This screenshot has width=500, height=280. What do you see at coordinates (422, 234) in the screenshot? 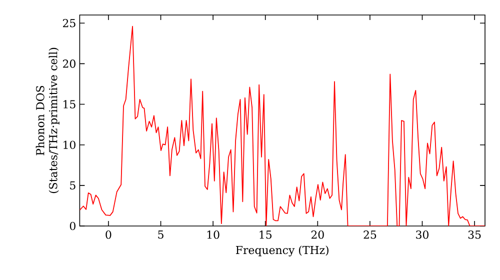
I see `x-tick-label: 30` at bounding box center [422, 234].